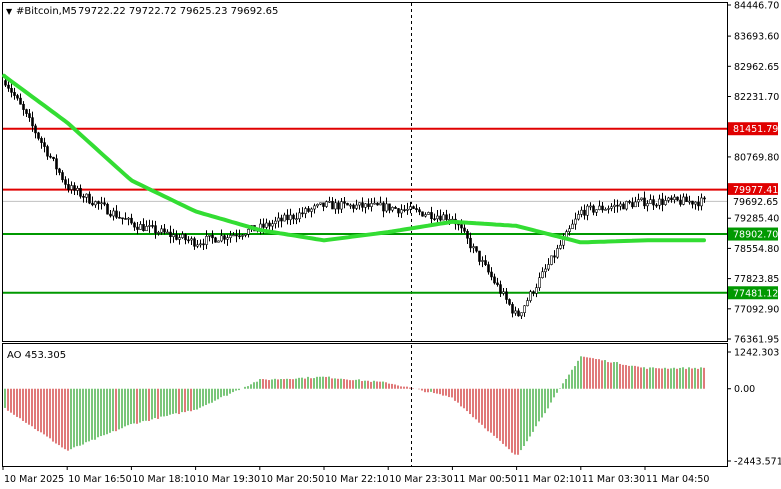 This screenshot has height=489, width=781. I want to click on price-tick-label: 77092.90, so click(756, 309).